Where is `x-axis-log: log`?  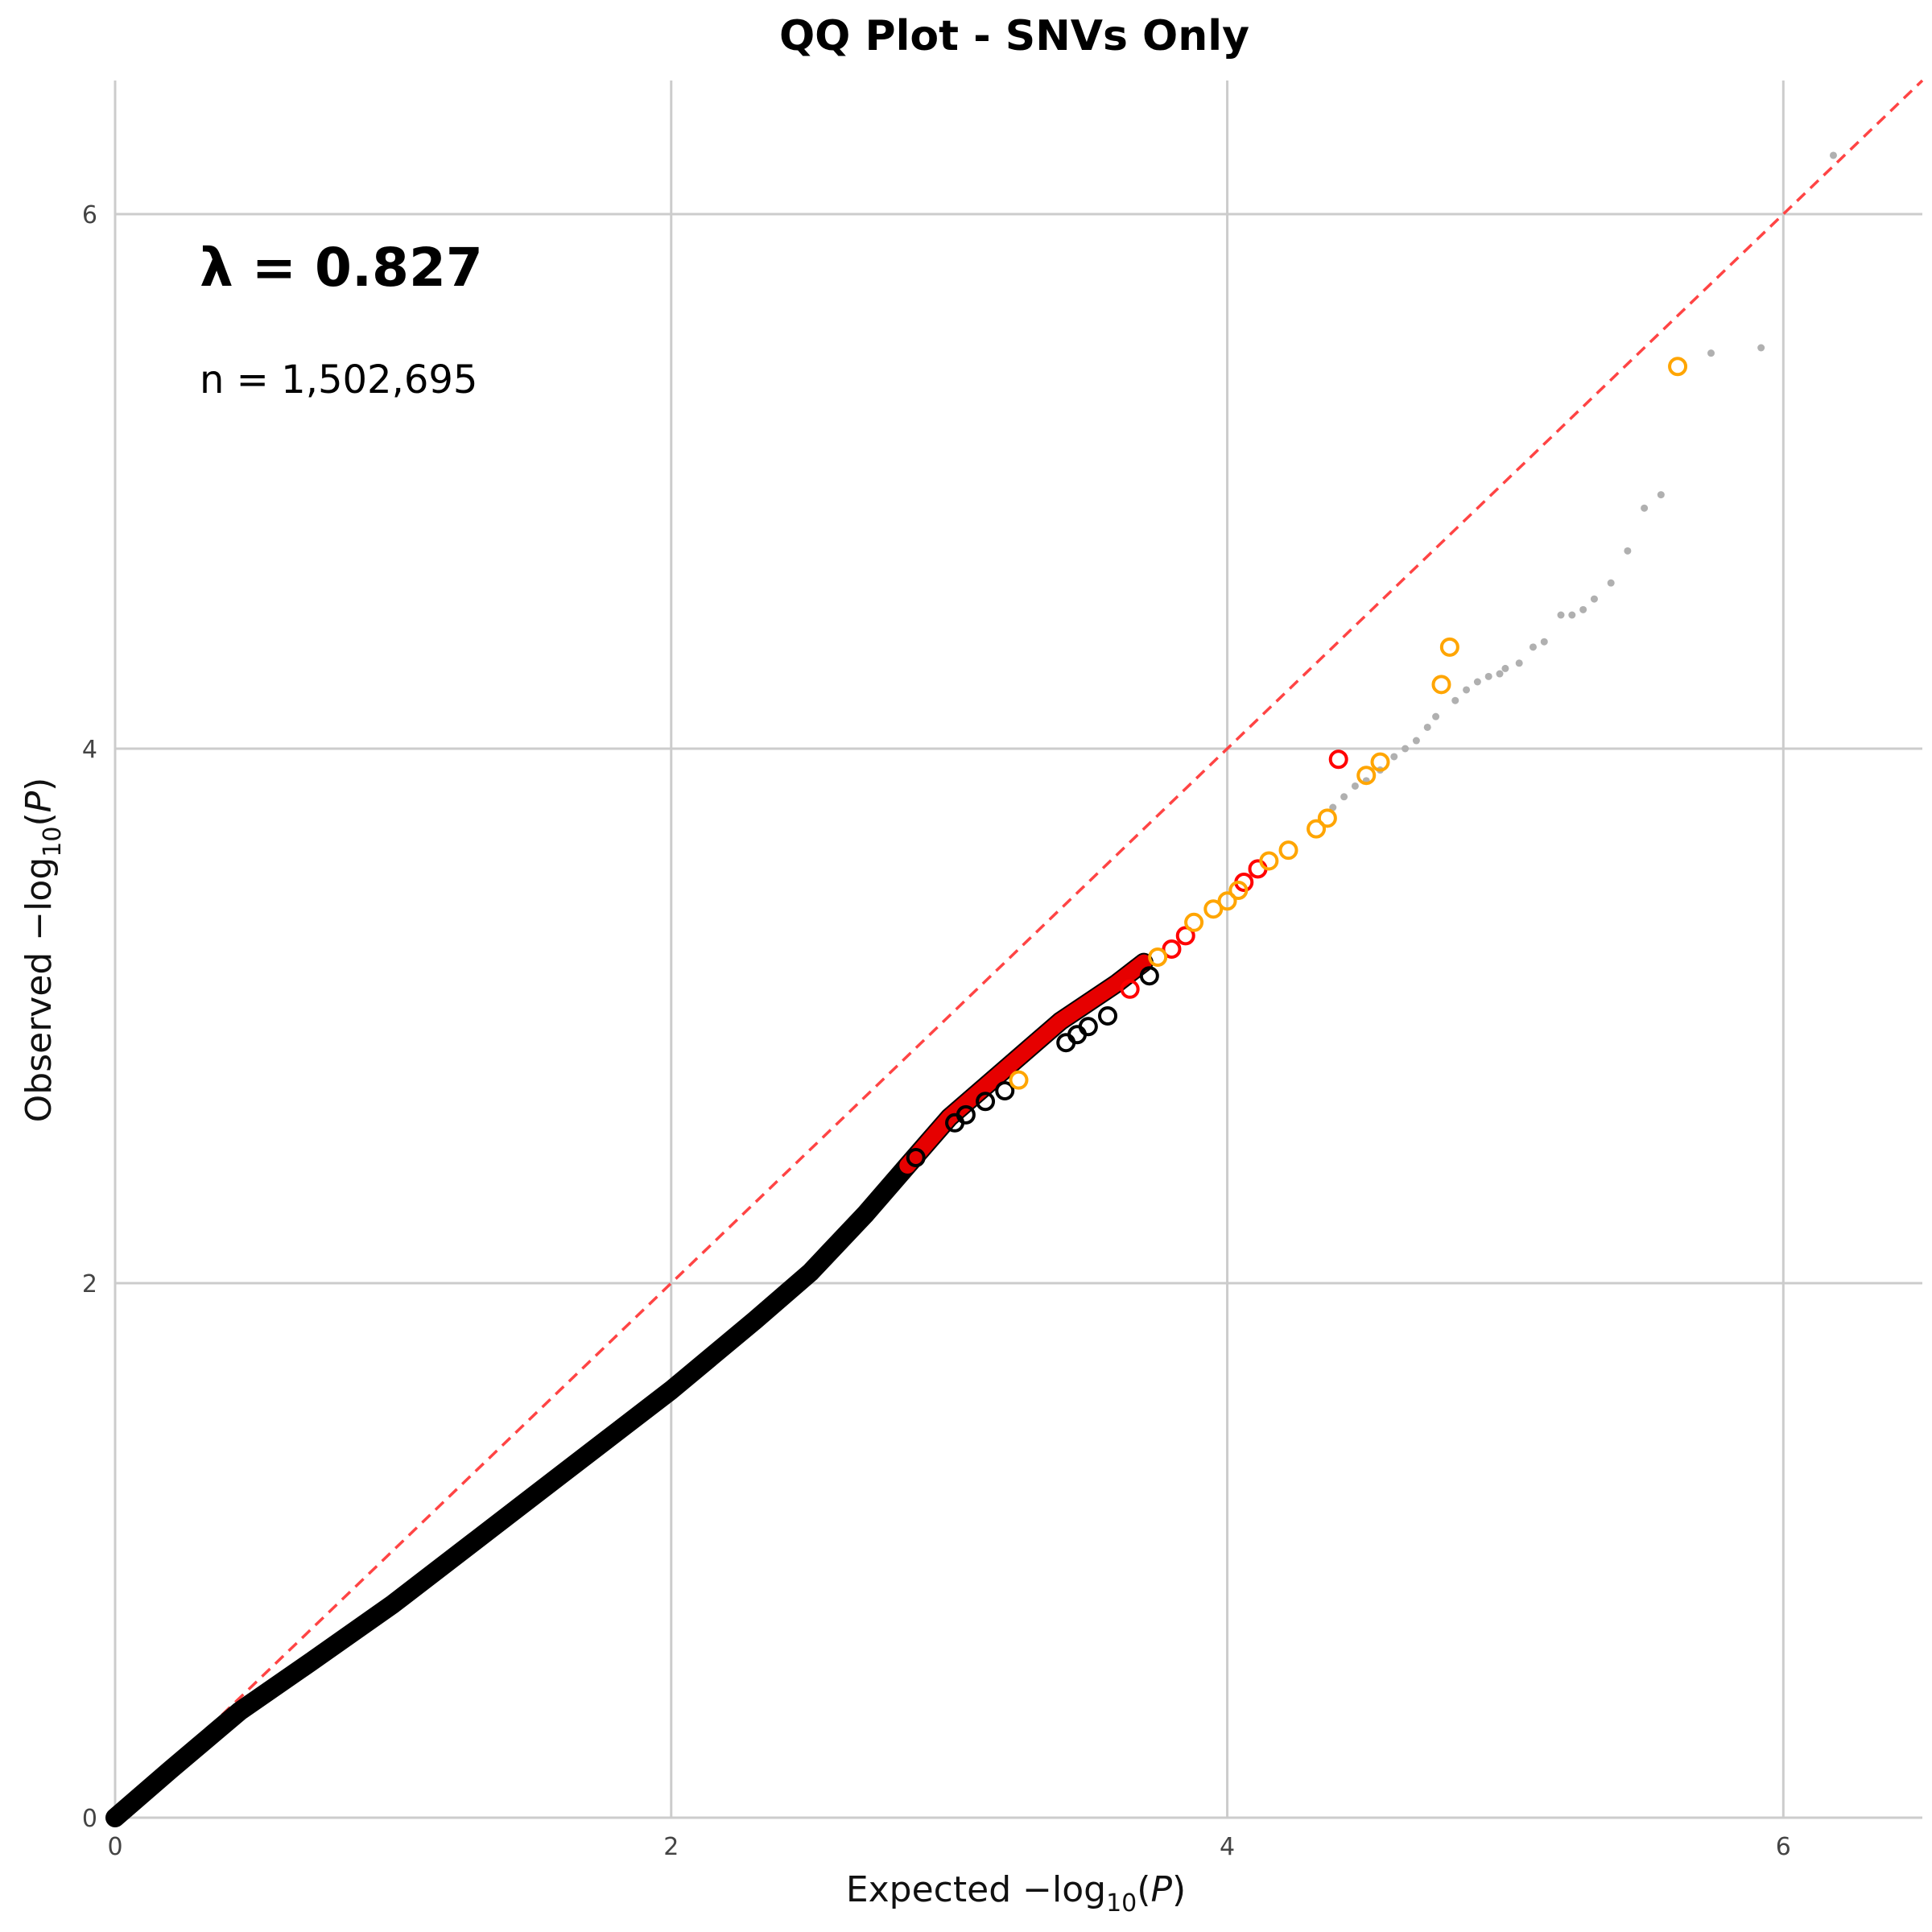 x-axis-log: log is located at coordinates (1079, 1889).